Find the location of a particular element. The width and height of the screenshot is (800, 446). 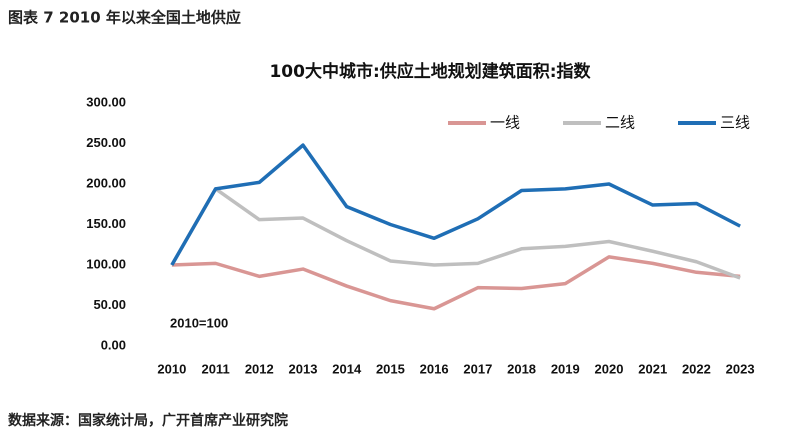

x-tick-label: 2017 is located at coordinates (477, 368).